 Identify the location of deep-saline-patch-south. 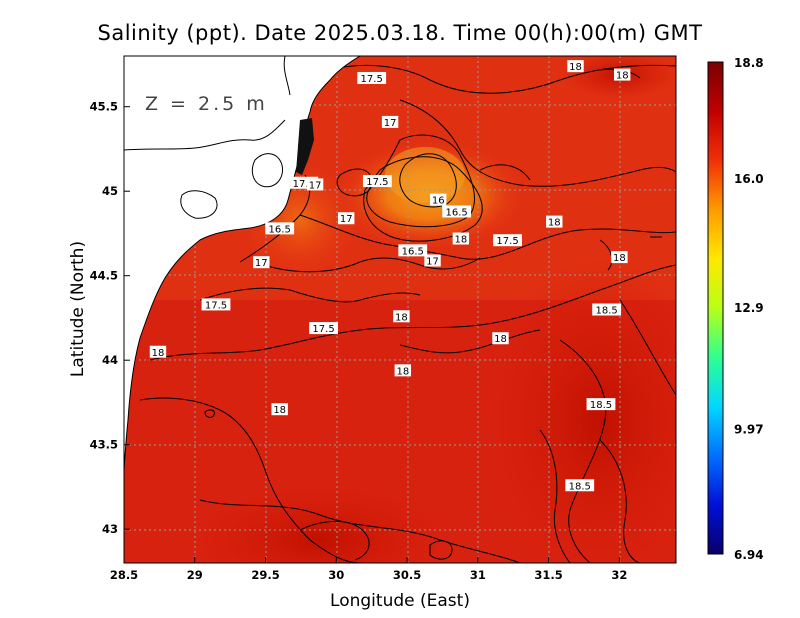
(320, 521).